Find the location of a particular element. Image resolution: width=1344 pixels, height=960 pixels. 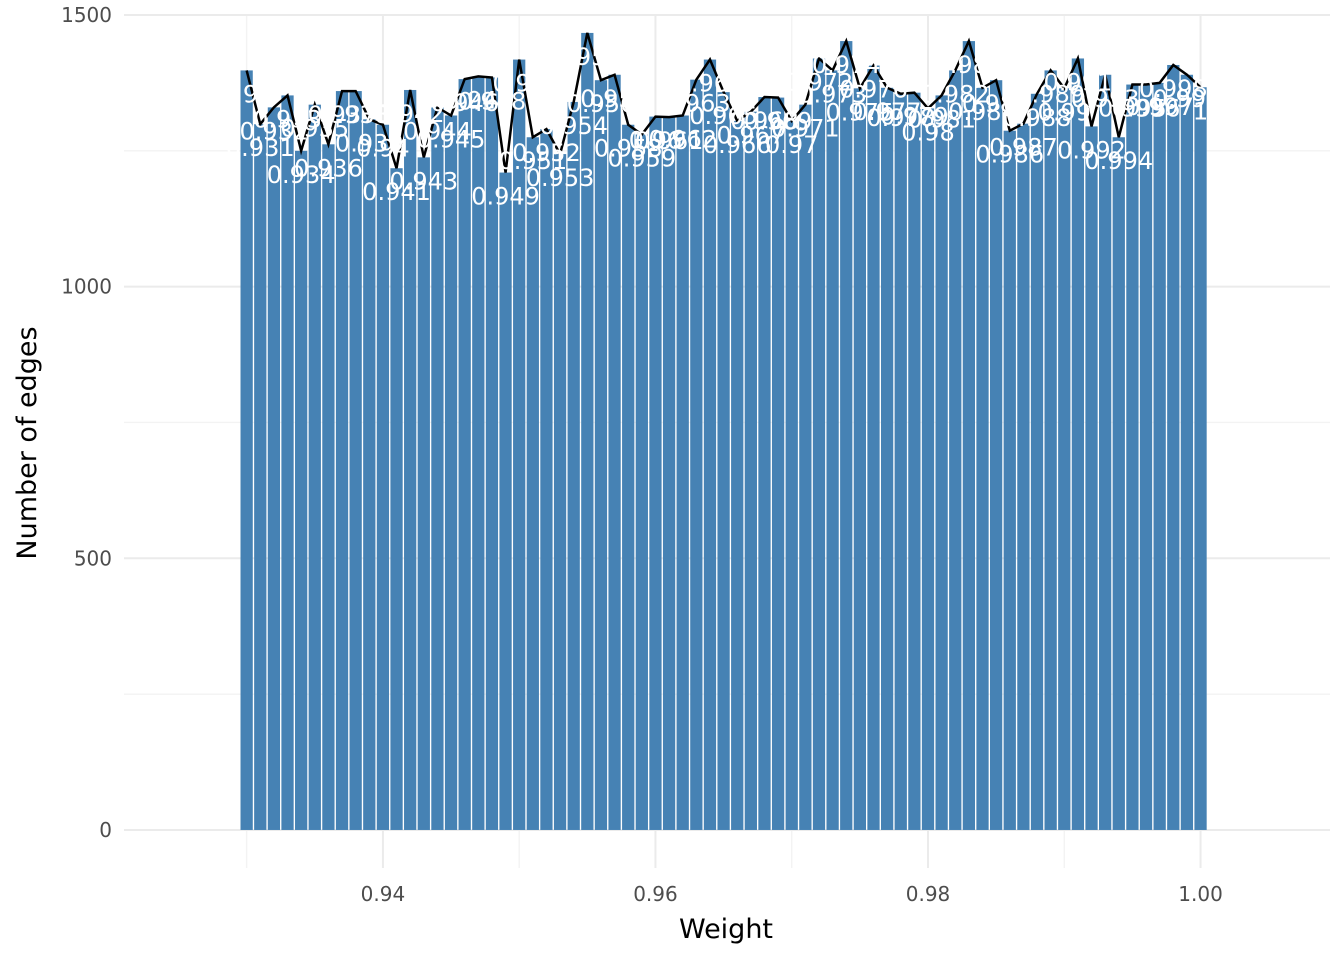

bar-label: 0.988 is located at coordinates (1037, 118).